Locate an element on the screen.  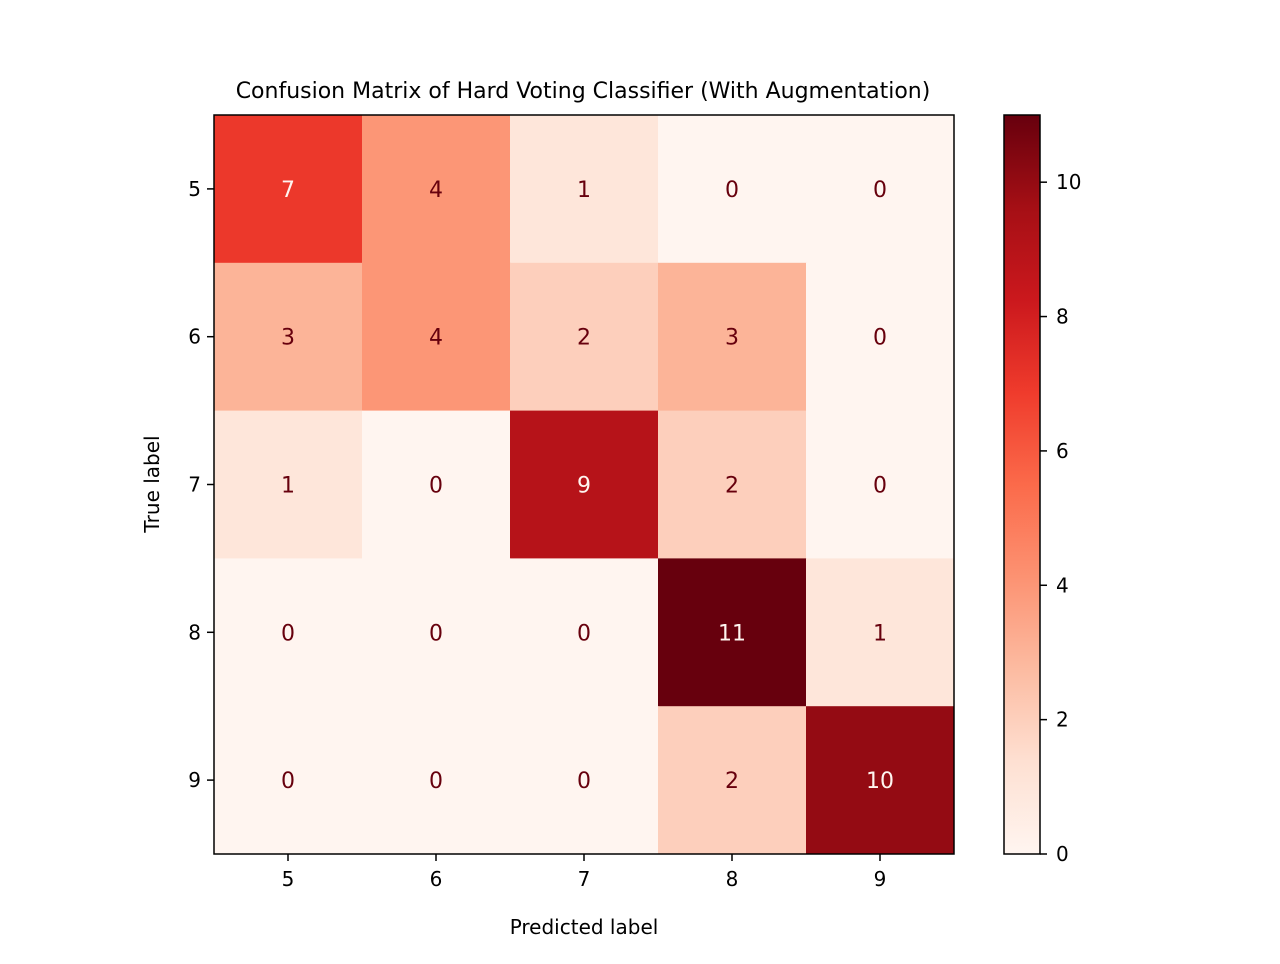
matrix-cell-r0-c1 is located at coordinates (436, 189).